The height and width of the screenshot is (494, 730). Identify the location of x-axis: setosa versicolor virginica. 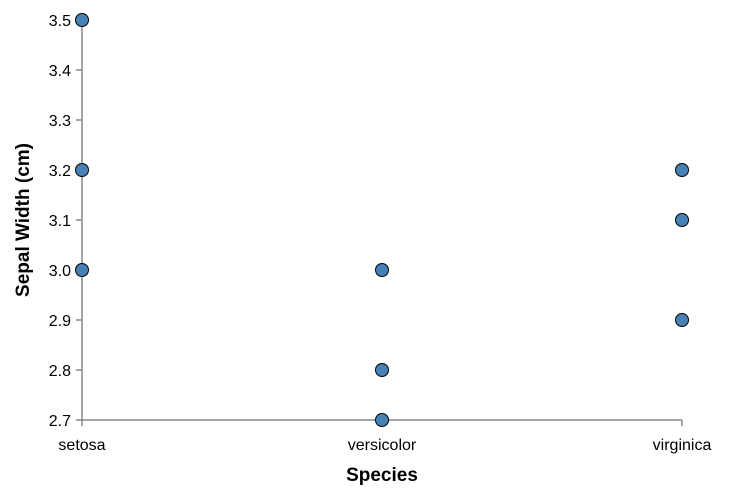
(385, 436).